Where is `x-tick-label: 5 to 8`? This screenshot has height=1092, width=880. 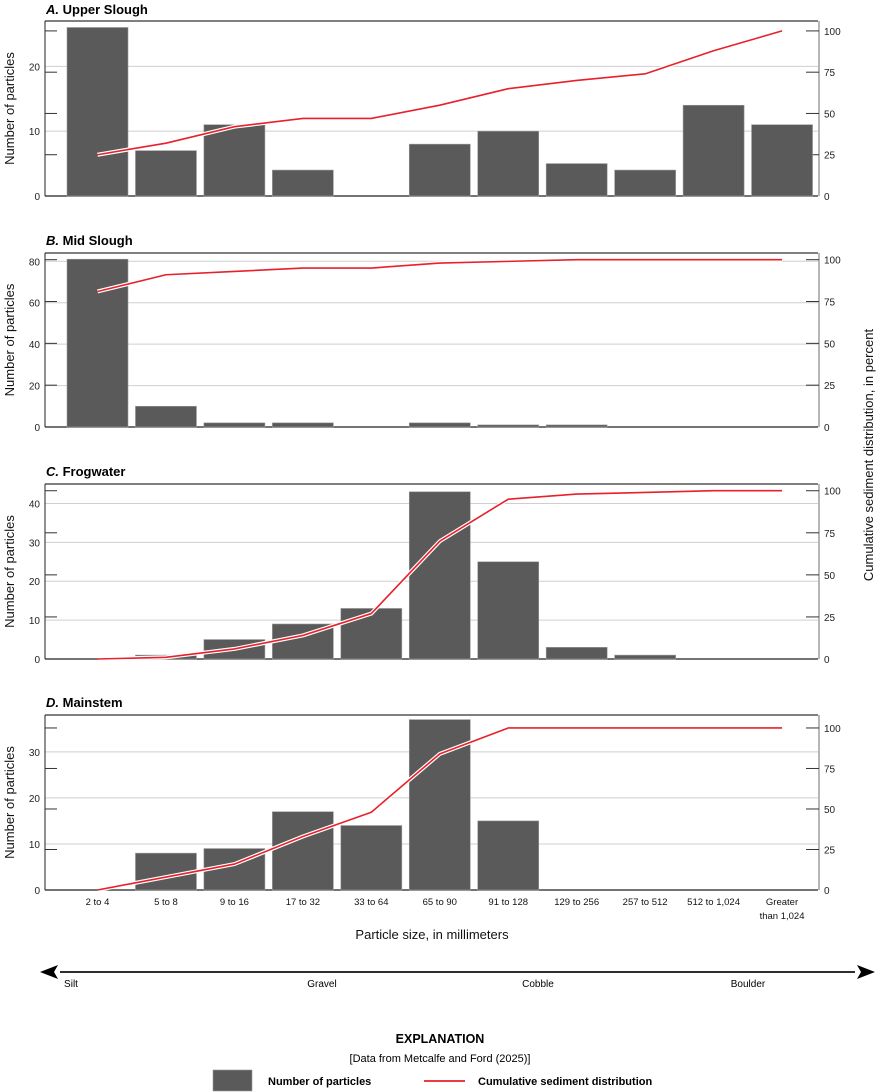
x-tick-label: 5 to 8 is located at coordinates (166, 902).